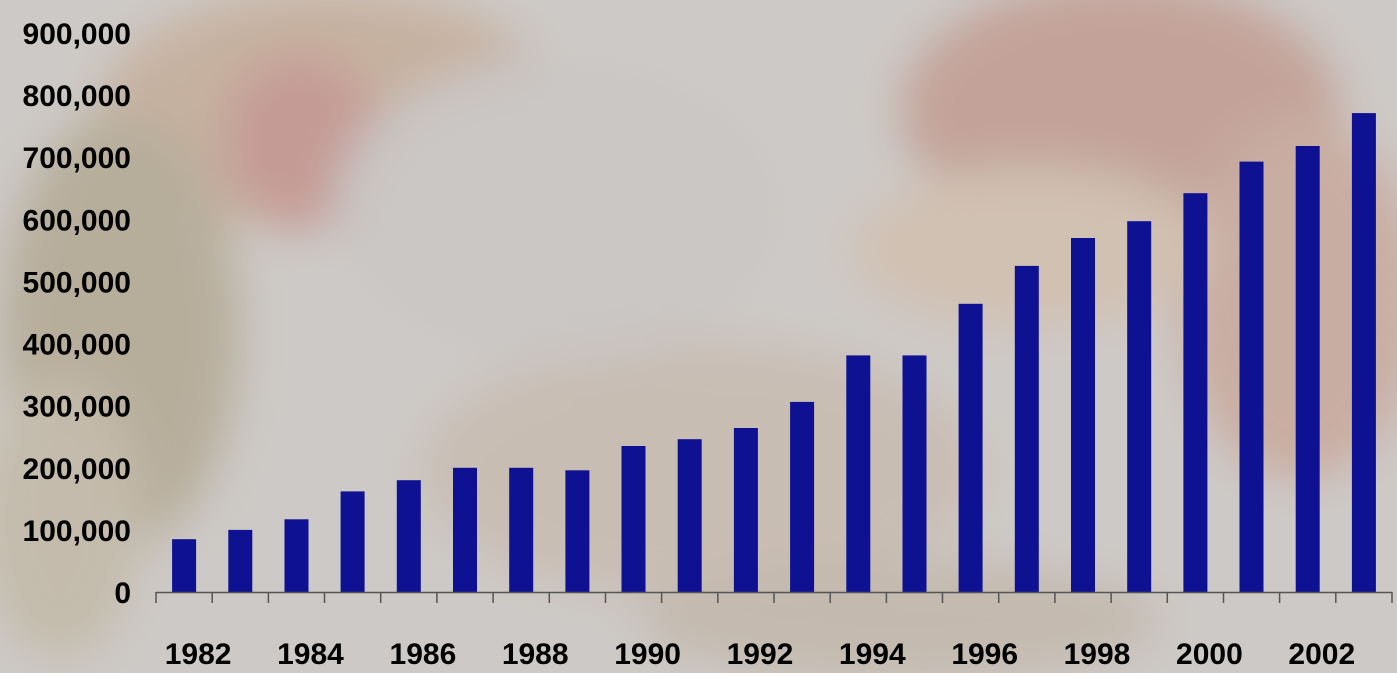  I want to click on bar-1998, so click(1083, 415).